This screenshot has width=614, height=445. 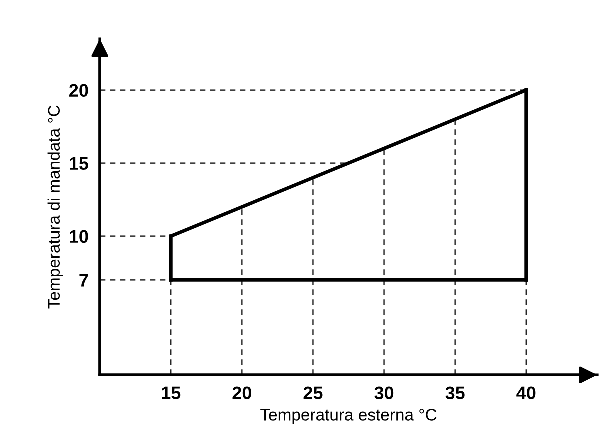 I want to click on y-tick-label: 10, so click(x=79, y=237).